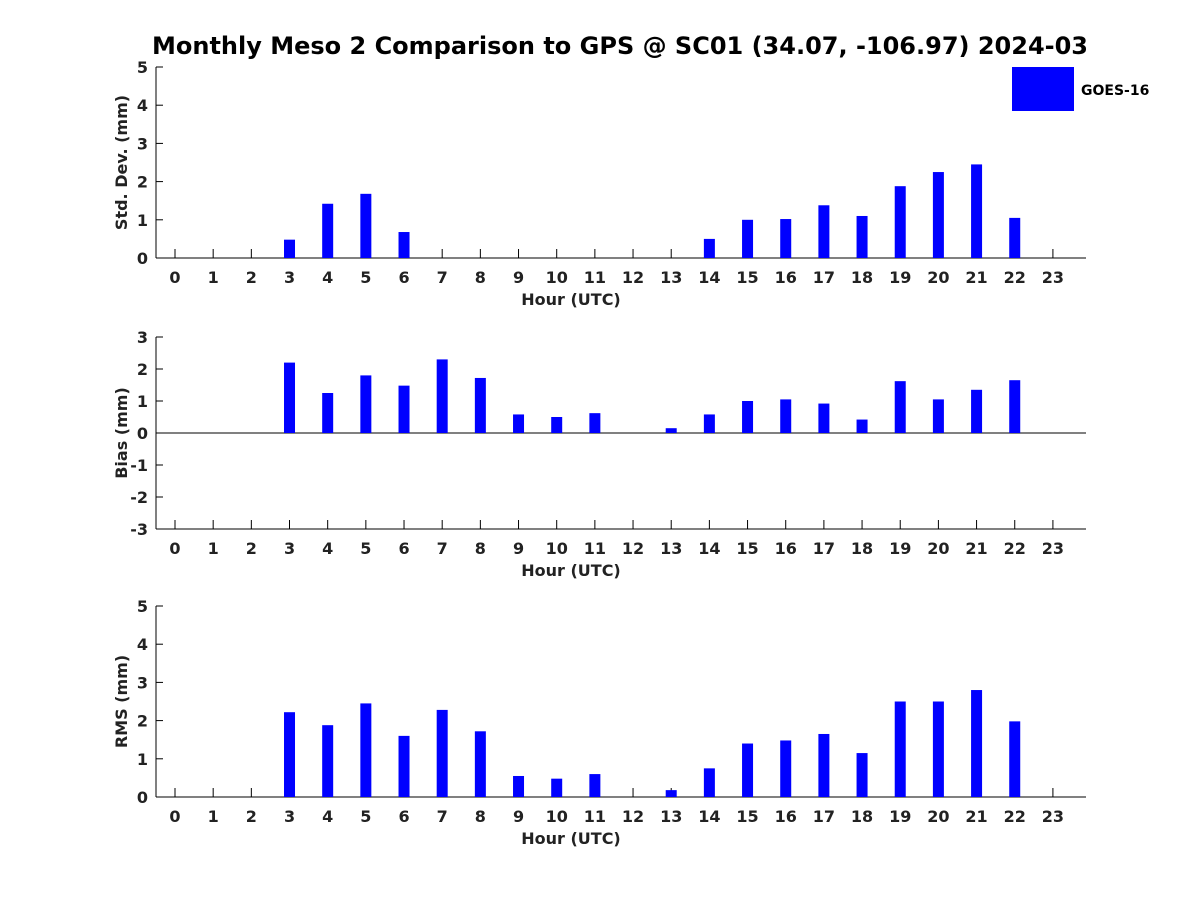 This screenshot has width=1200, height=900. What do you see at coordinates (365, 548) in the screenshot?
I see `x-tick-label: 5` at bounding box center [365, 548].